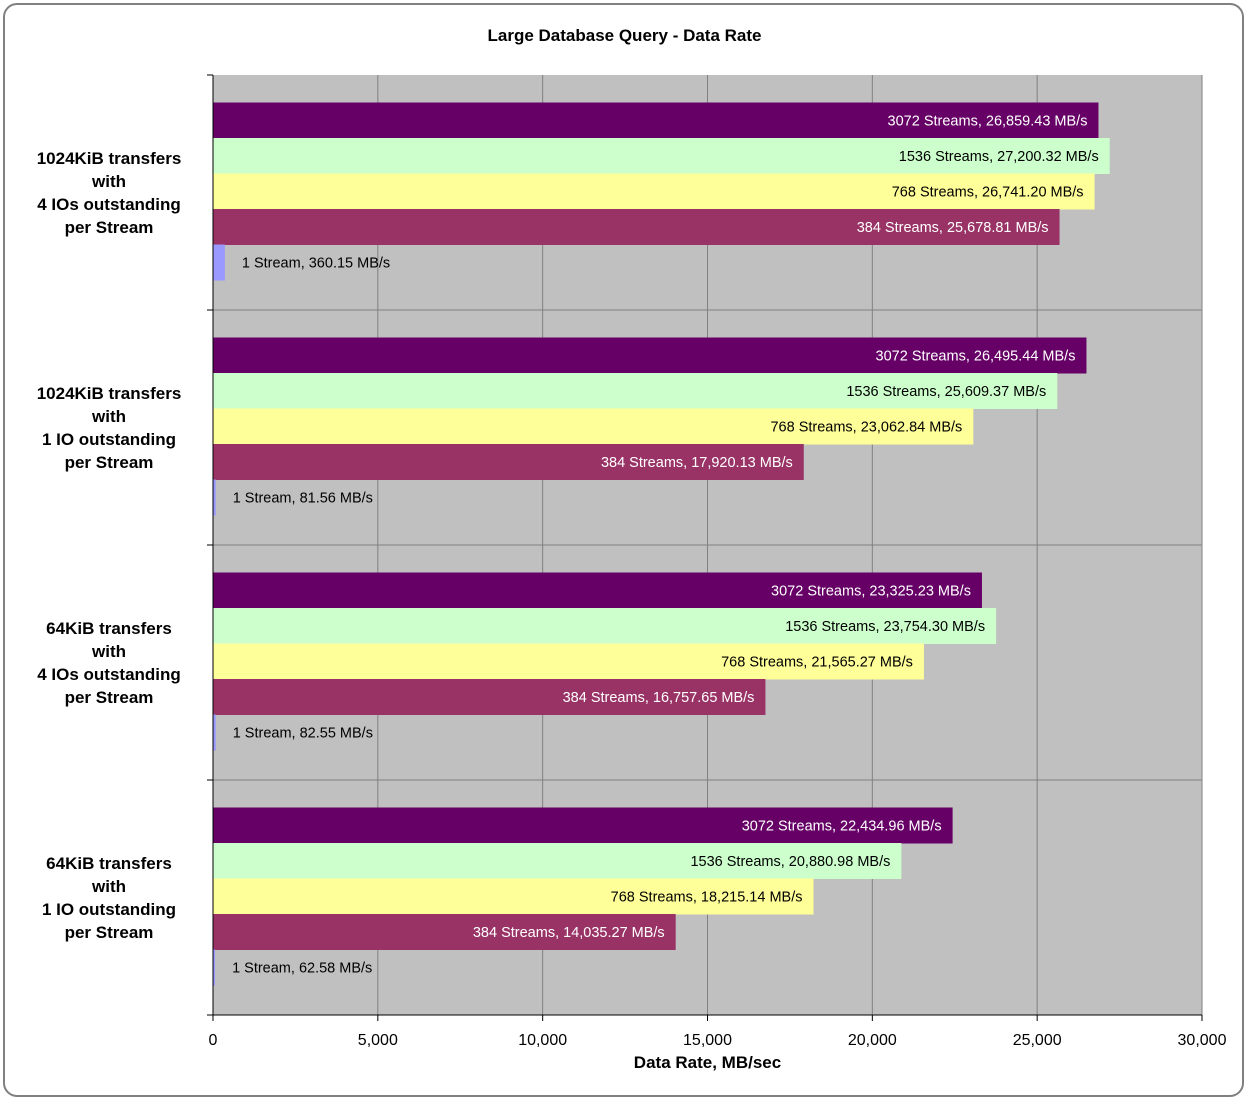  I want to click on data-label: 1 Stream, 360.15 MB/s, so click(316, 263).